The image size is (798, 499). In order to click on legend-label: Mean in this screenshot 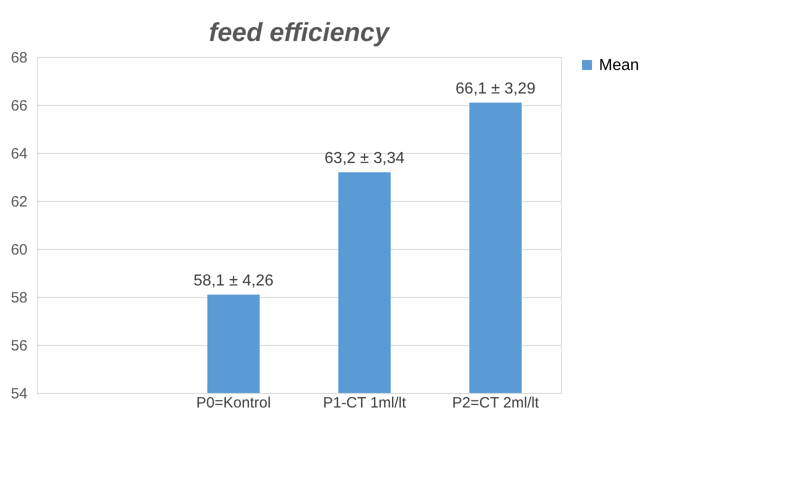, I will do `click(619, 65)`.